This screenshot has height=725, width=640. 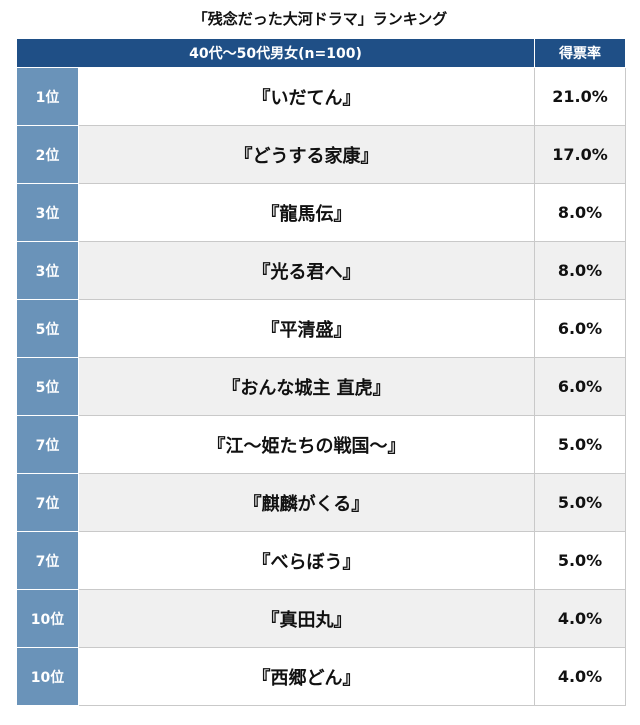 What do you see at coordinates (580, 96) in the screenshot?
I see `rate-cell: 21.0%` at bounding box center [580, 96].